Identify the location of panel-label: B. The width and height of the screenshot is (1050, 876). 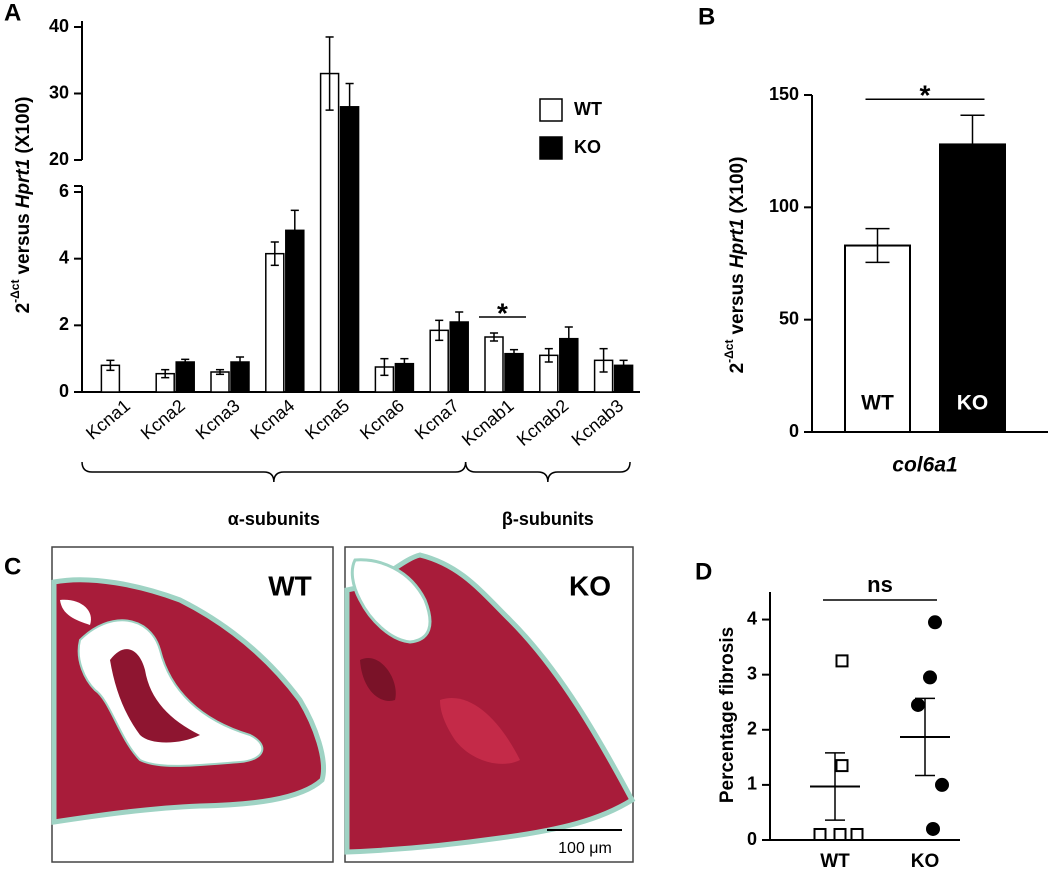
(706, 16).